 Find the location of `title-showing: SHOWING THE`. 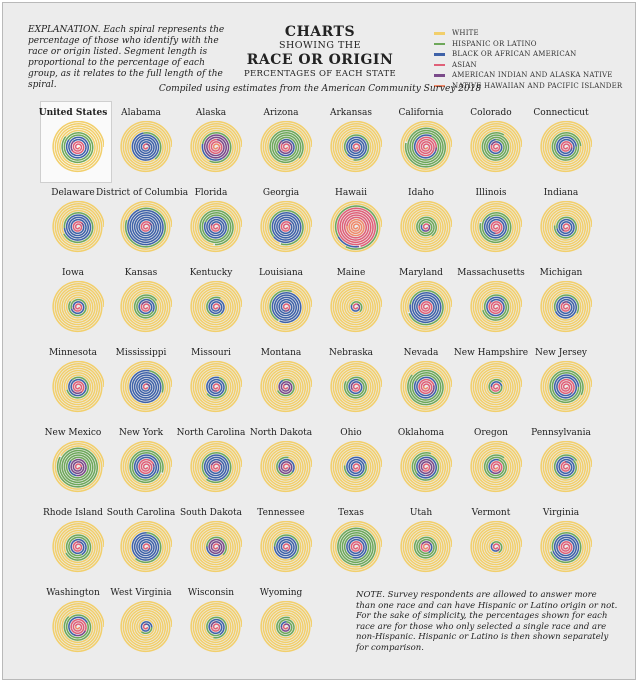

title-showing: SHOWING THE is located at coordinates (320, 45).